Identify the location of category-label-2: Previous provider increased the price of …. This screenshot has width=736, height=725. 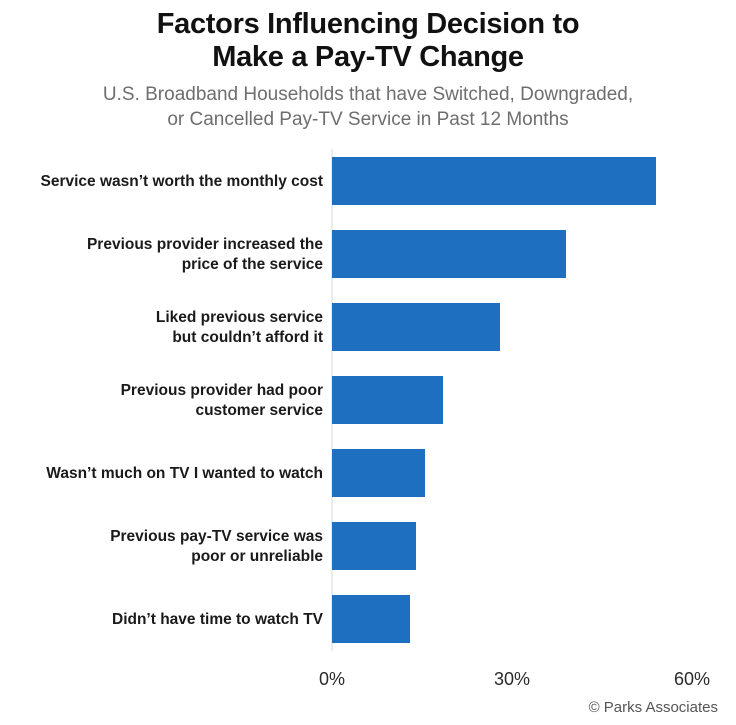
(205, 254).